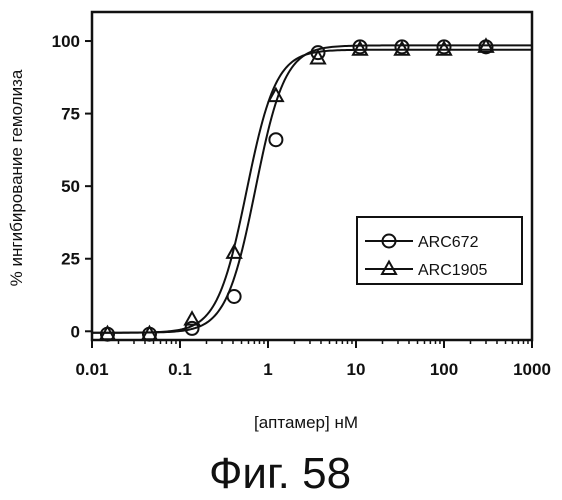  Describe the element at coordinates (444, 369) in the screenshot. I see `x-tick-label: 100` at that location.